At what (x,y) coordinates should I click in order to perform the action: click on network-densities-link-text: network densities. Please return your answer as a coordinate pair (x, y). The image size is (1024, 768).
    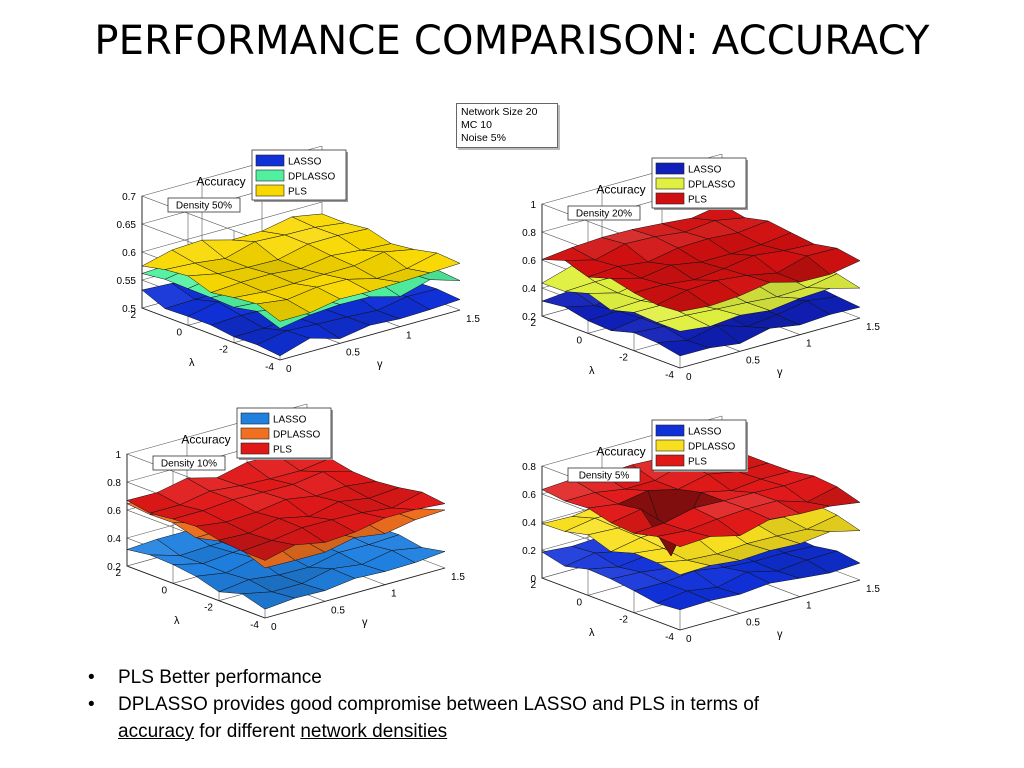
    Looking at the image, I should click on (374, 731).